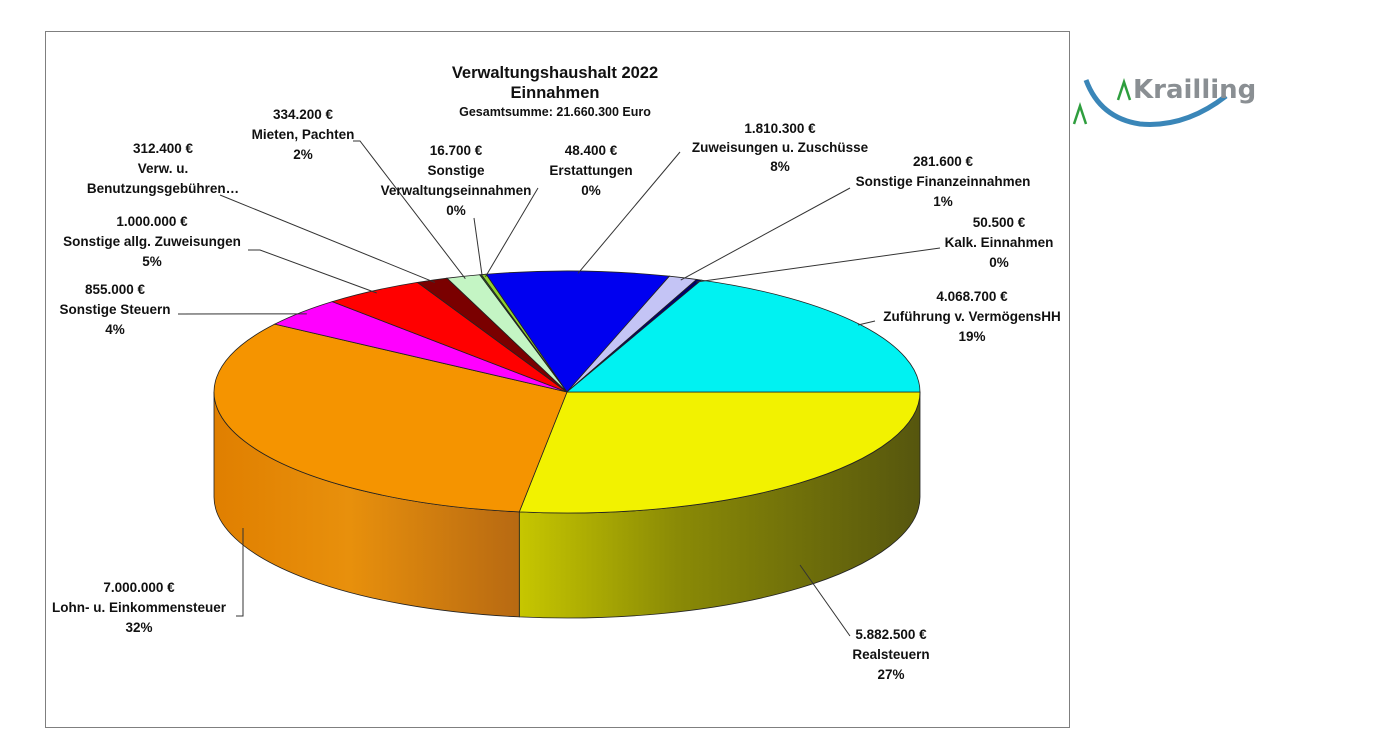 This screenshot has width=1380, height=750. Describe the element at coordinates (139, 587) in the screenshot. I see `label-value: 7.000.000 €` at that location.